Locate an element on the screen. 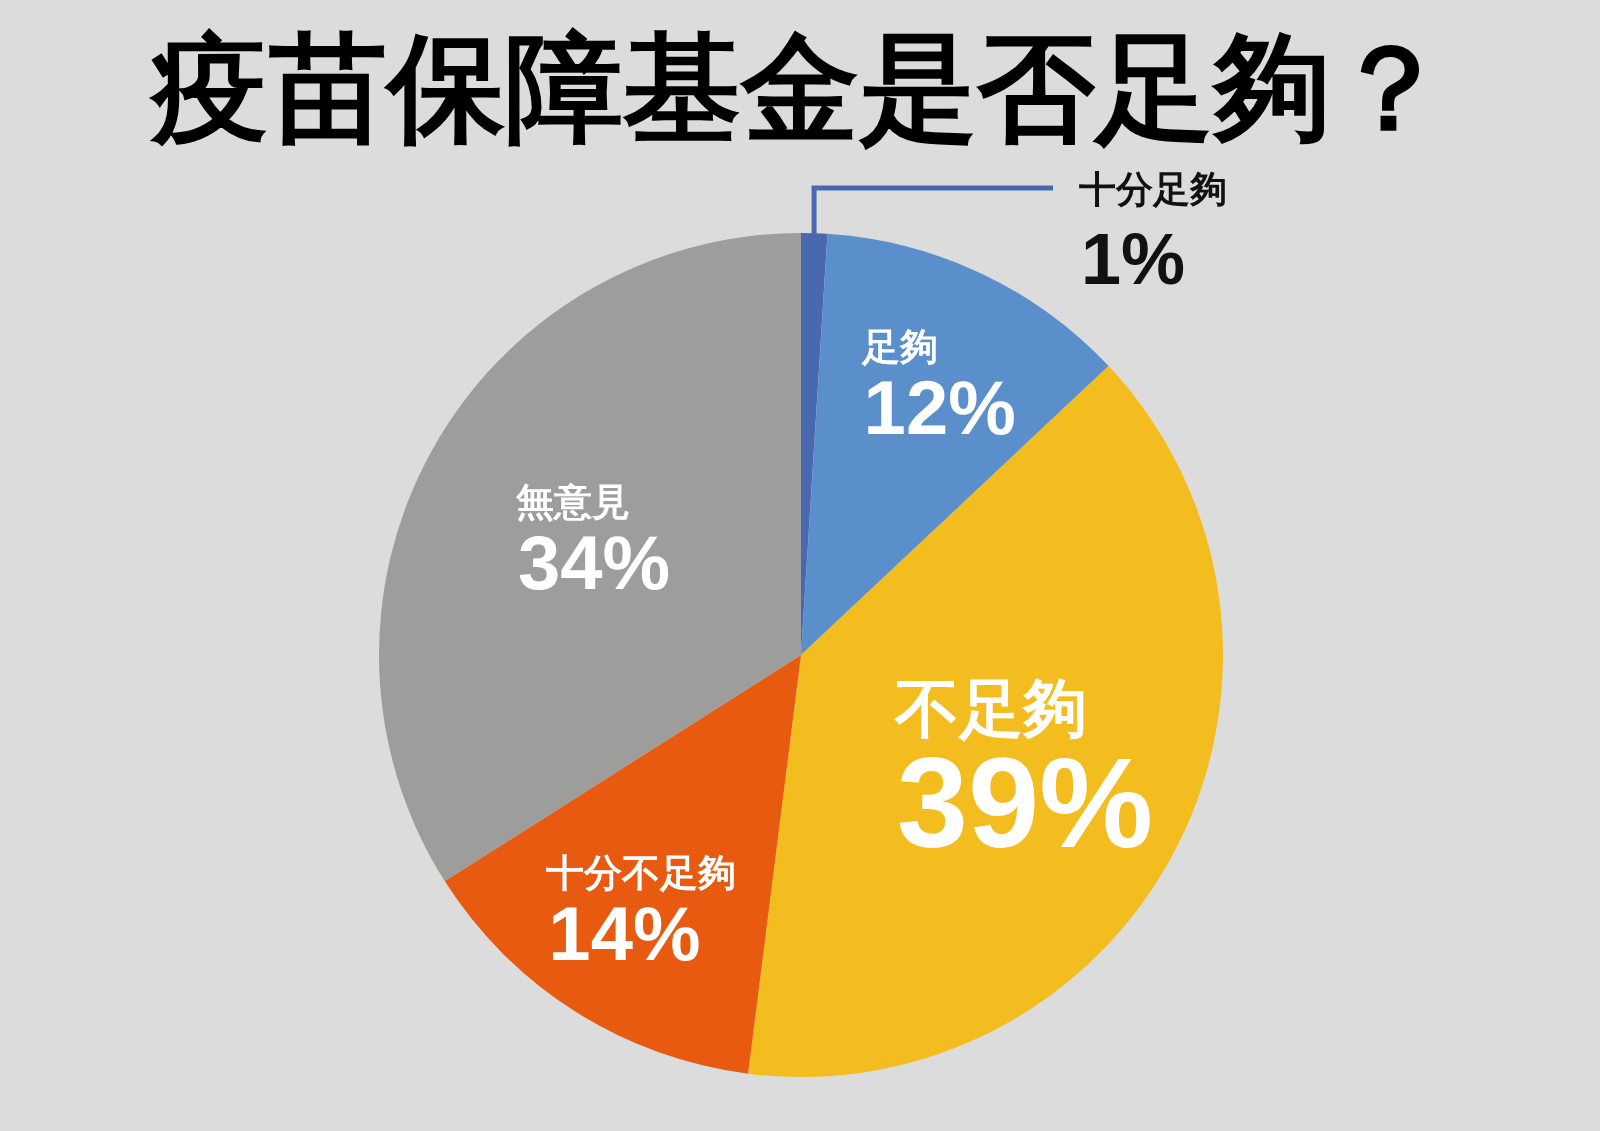 This screenshot has width=1600, height=1131. data-label: 1% is located at coordinates (1133, 259).